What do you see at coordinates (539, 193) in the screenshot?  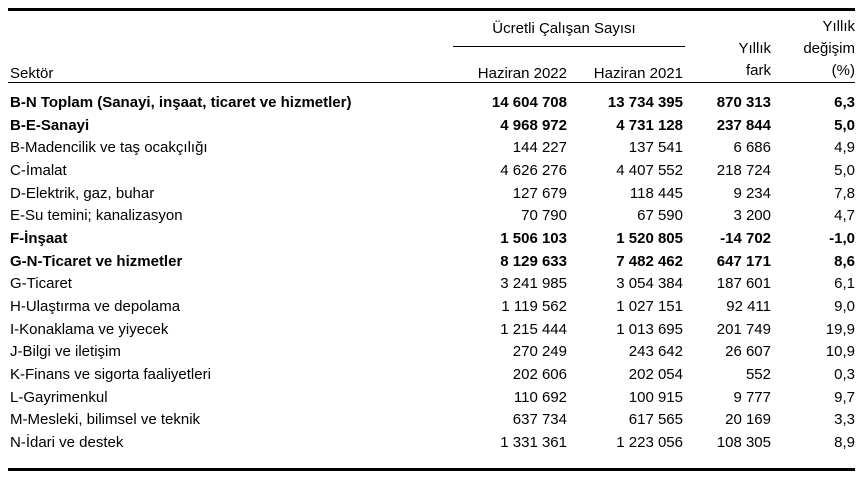 I see `jun2022-cell: 127 679` at bounding box center [539, 193].